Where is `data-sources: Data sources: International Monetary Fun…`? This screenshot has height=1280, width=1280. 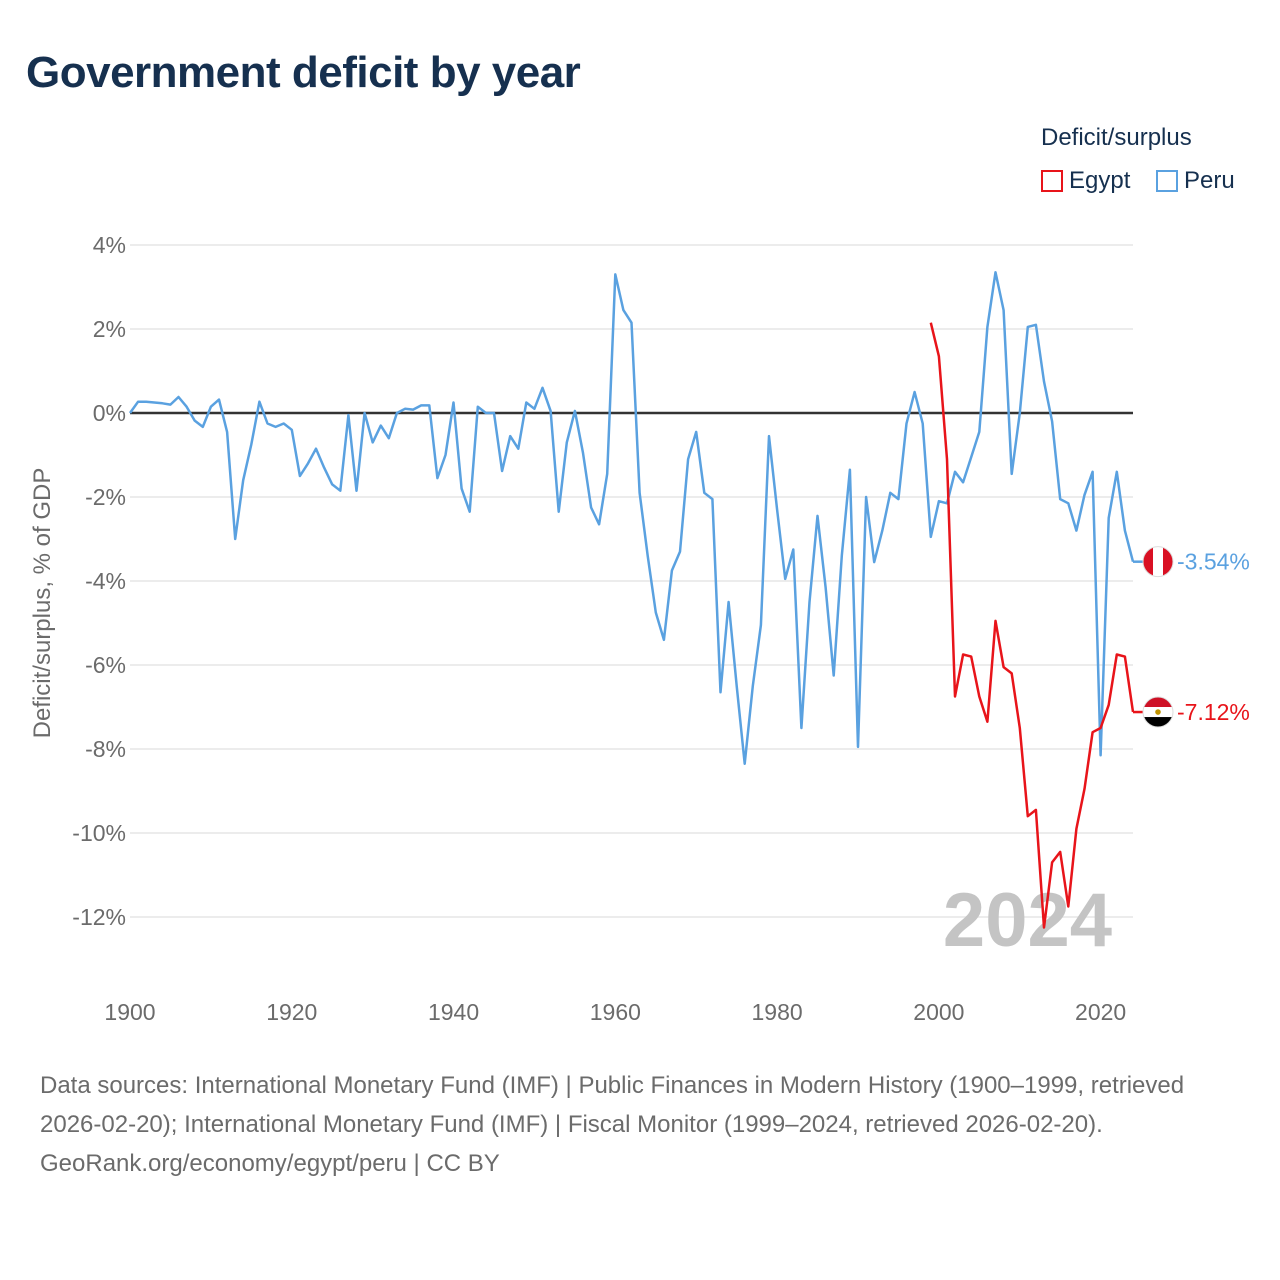 data-sources: Data sources: International Monetary Fun… is located at coordinates (612, 1105).